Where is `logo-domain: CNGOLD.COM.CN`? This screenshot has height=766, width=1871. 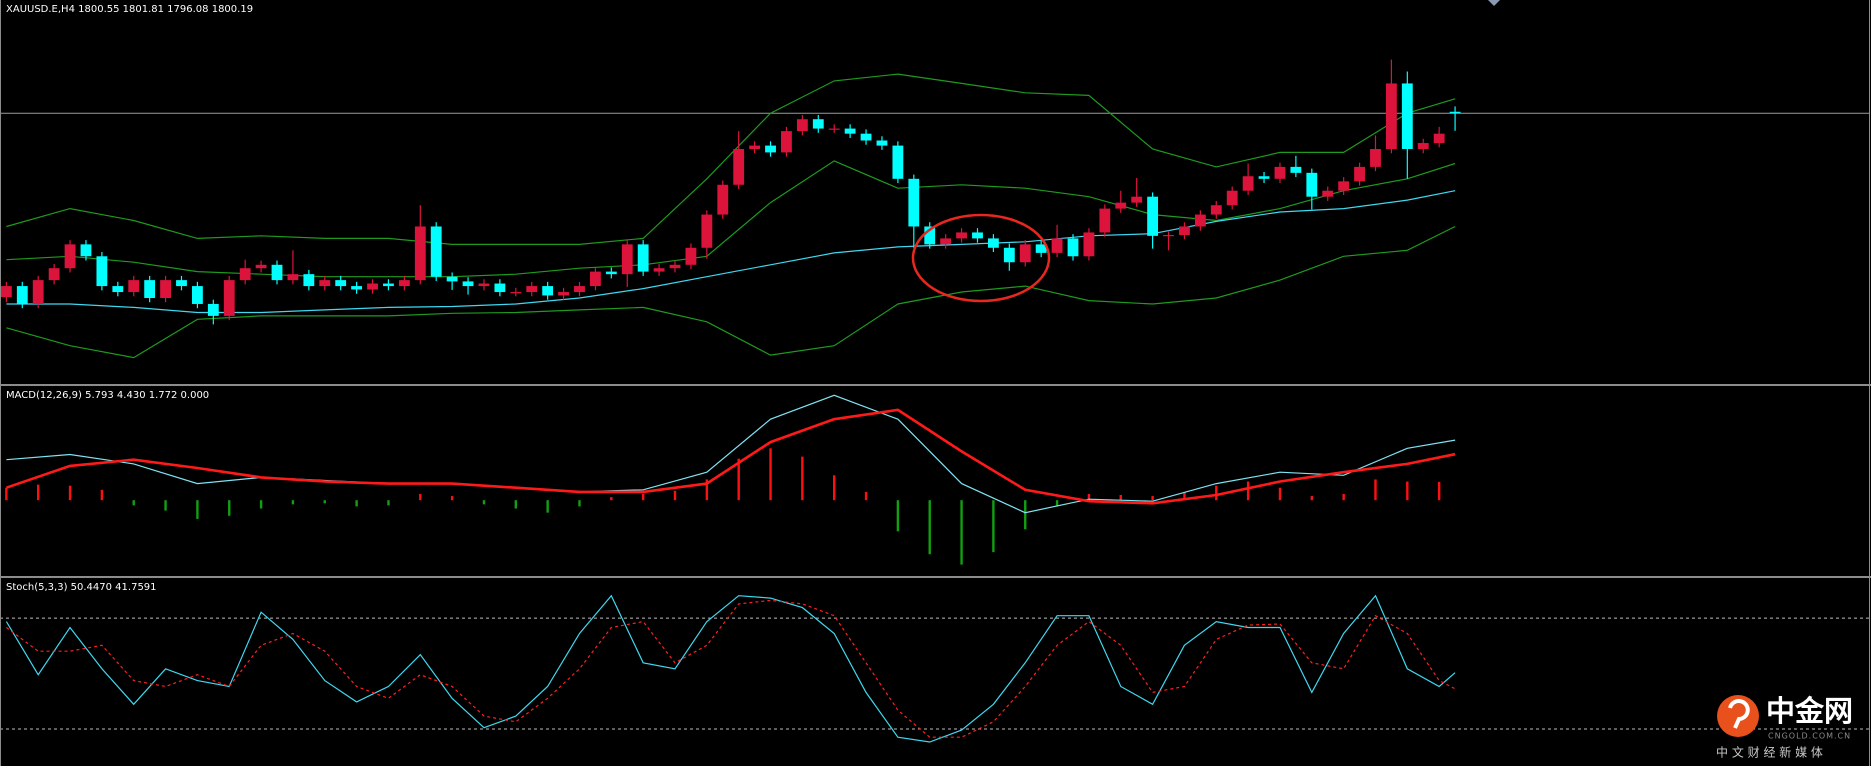 logo-domain: CNGOLD.COM.CN is located at coordinates (1809, 736).